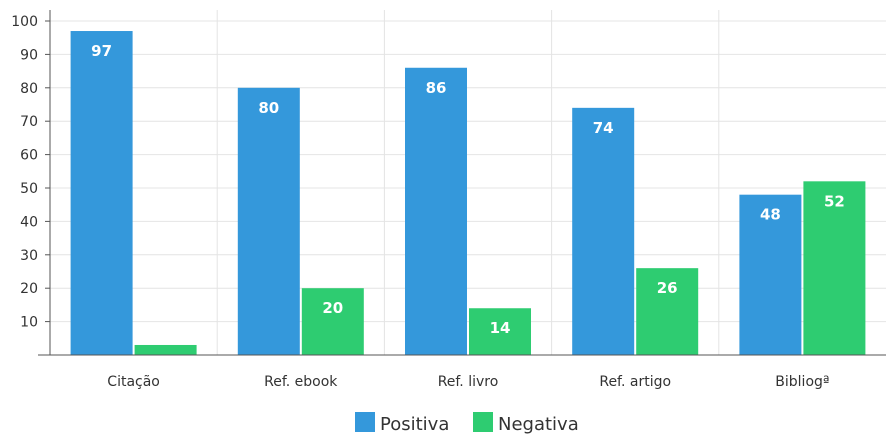  I want to click on y-tick-label: 90, so click(29, 55).